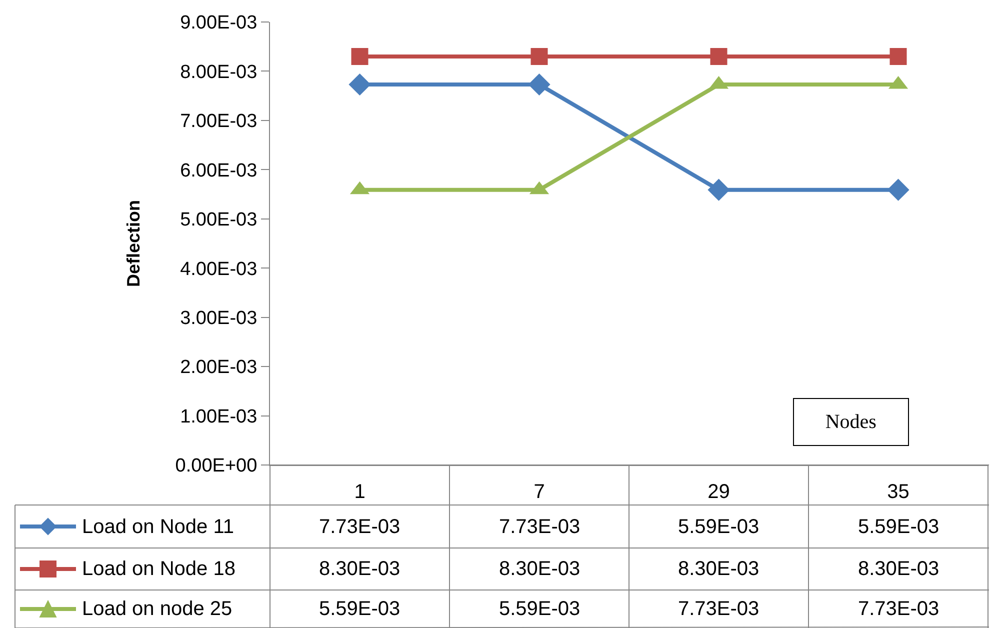 The width and height of the screenshot is (990, 628). Describe the element at coordinates (219, 121) in the screenshot. I see `y-tick-label: 7.00E-03` at that location.